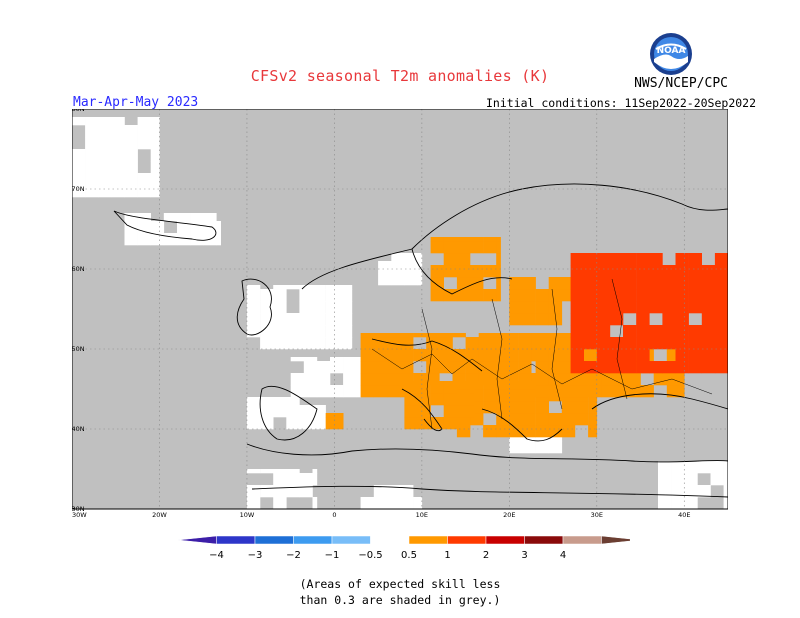 This screenshot has width=800, height=618. Describe the element at coordinates (447, 555) in the screenshot. I see `colorbar-label-6: 1` at that location.